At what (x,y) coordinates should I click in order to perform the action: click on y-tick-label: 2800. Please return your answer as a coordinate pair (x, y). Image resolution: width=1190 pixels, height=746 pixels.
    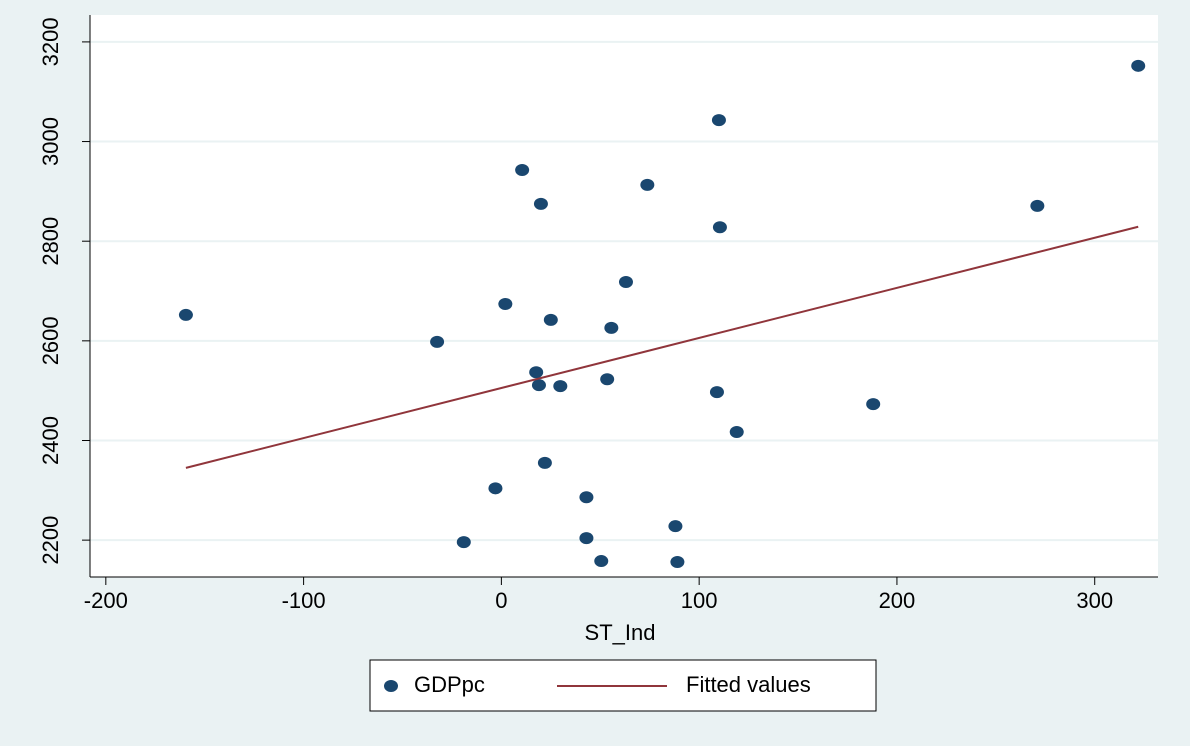
    Looking at the image, I should click on (50, 241).